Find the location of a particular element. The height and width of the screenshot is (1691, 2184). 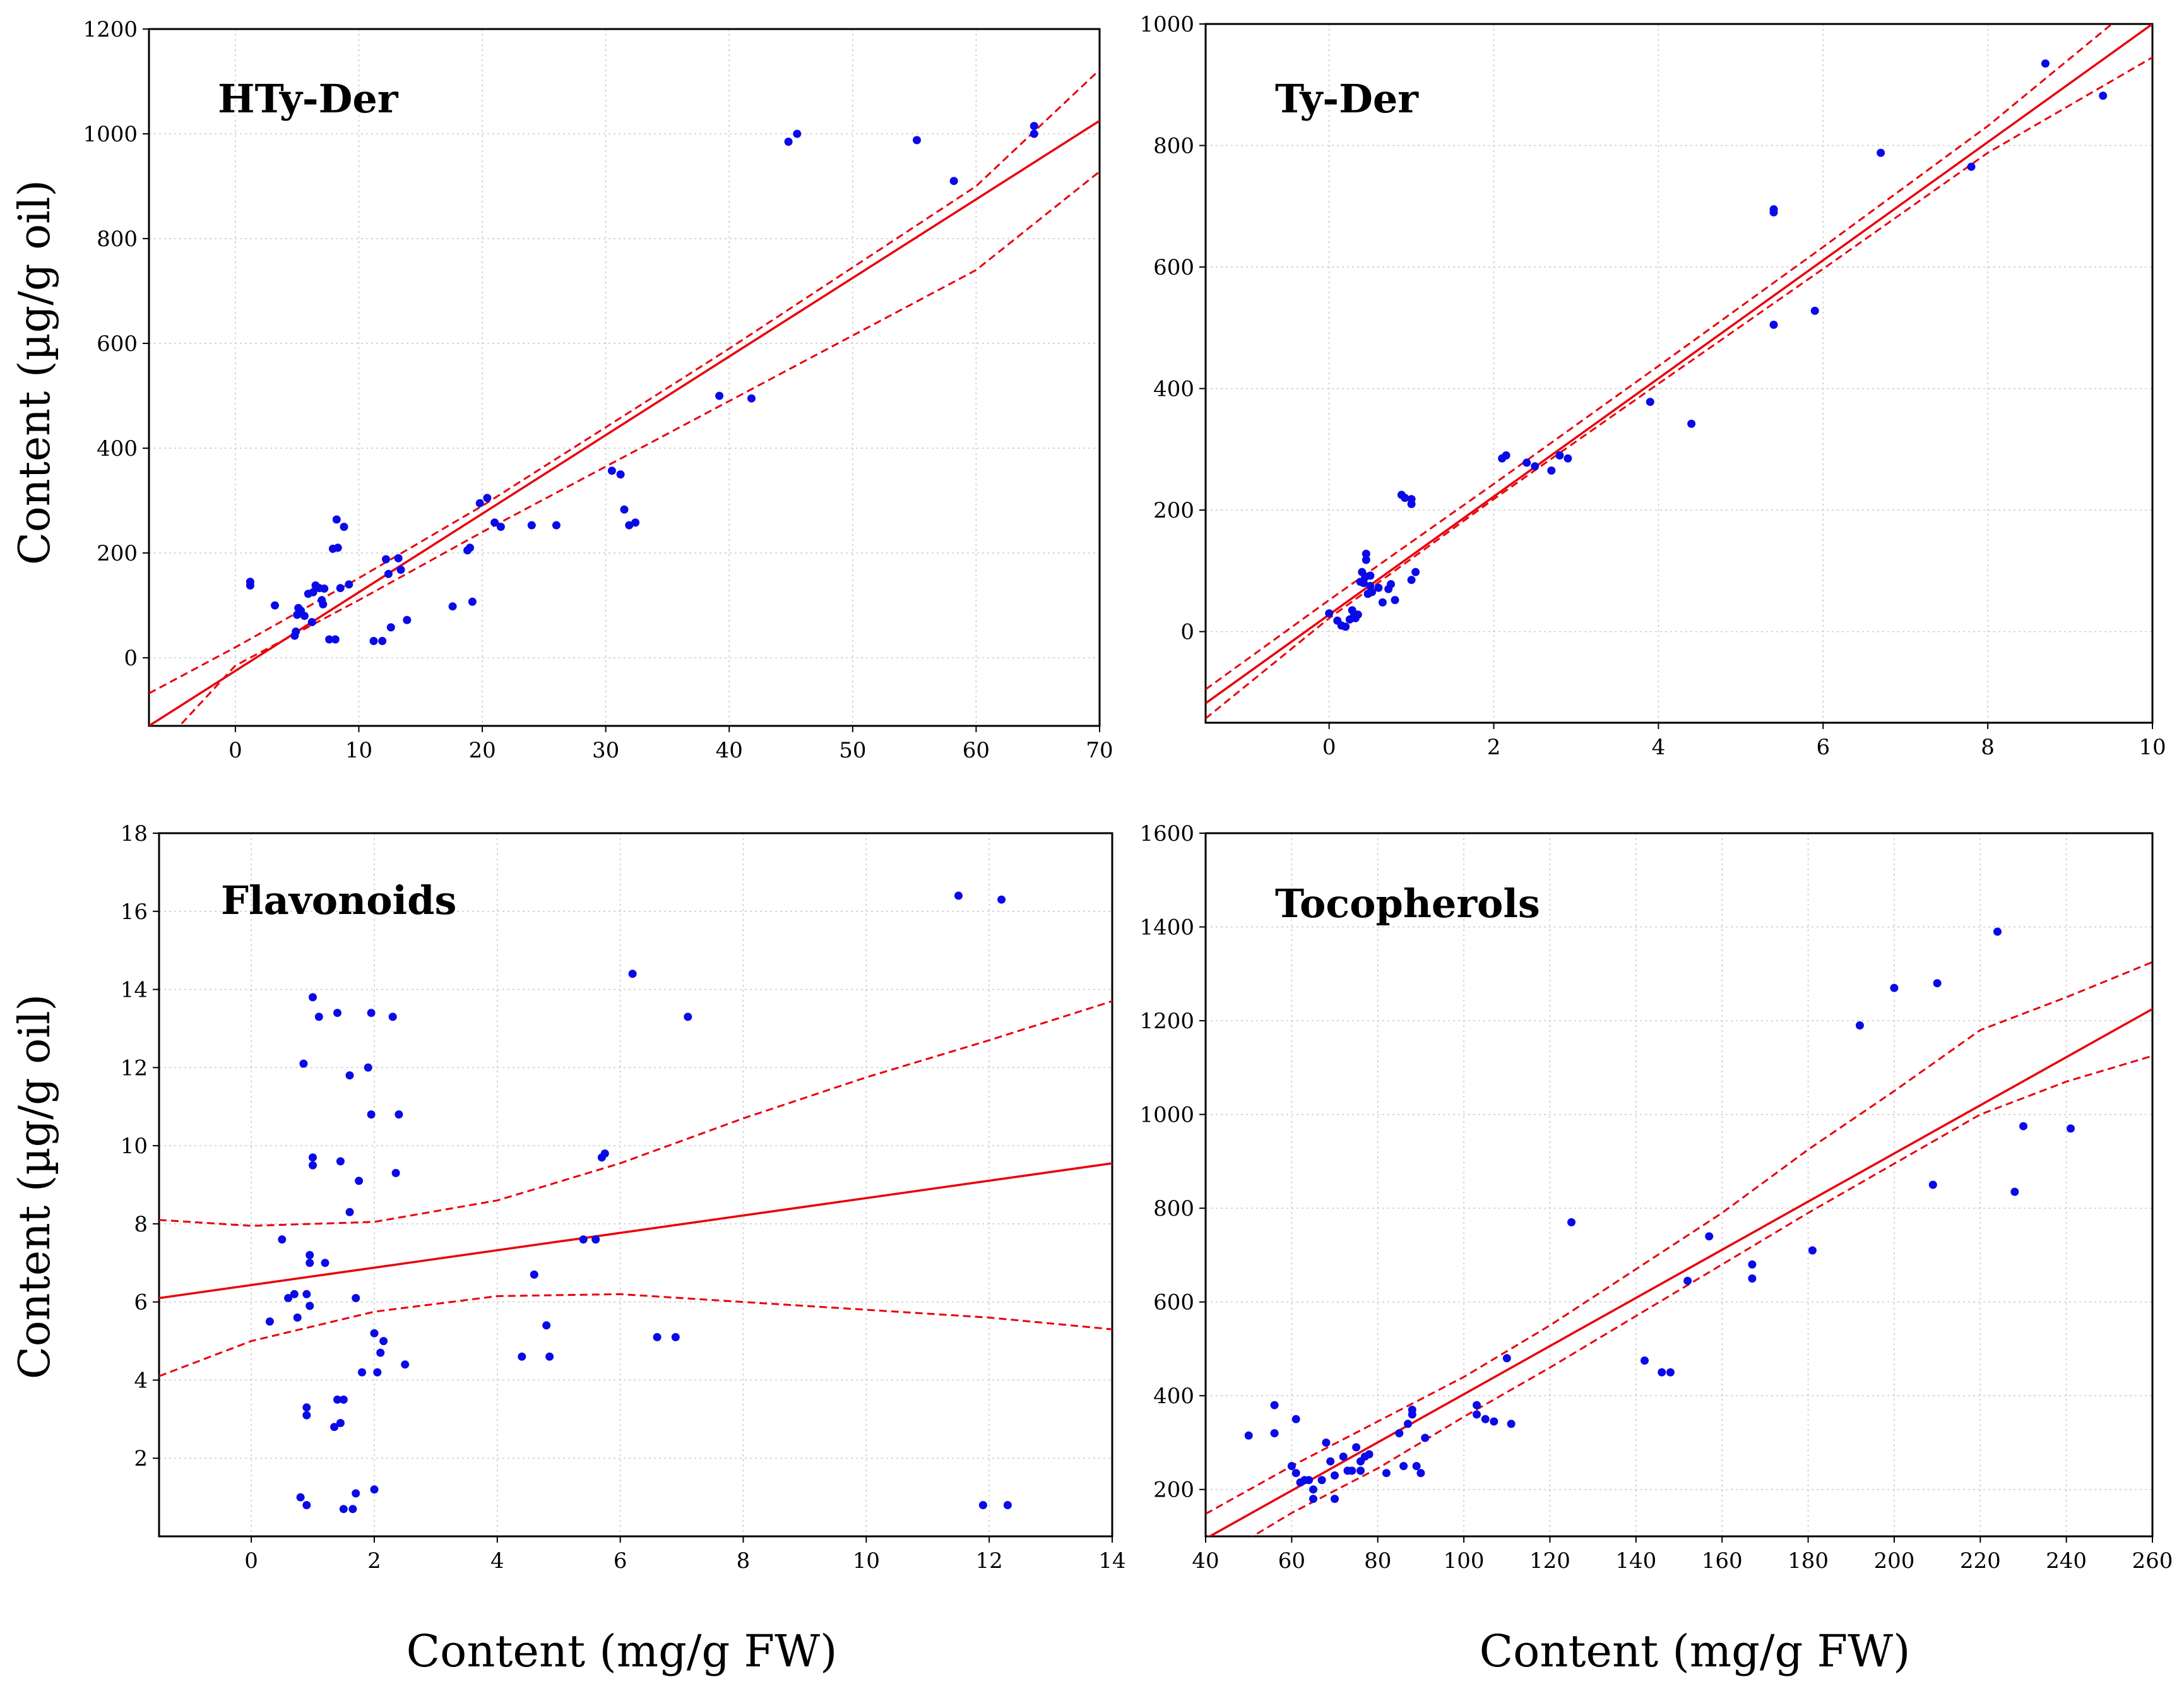

y-tick-label: 4 is located at coordinates (141, 1381).